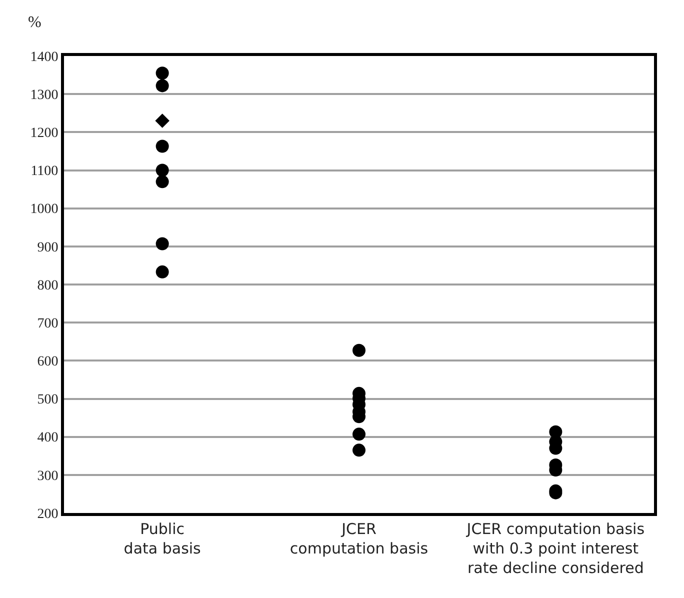  What do you see at coordinates (47, 400) in the screenshot?
I see `y-tick-label: 500` at bounding box center [47, 400].